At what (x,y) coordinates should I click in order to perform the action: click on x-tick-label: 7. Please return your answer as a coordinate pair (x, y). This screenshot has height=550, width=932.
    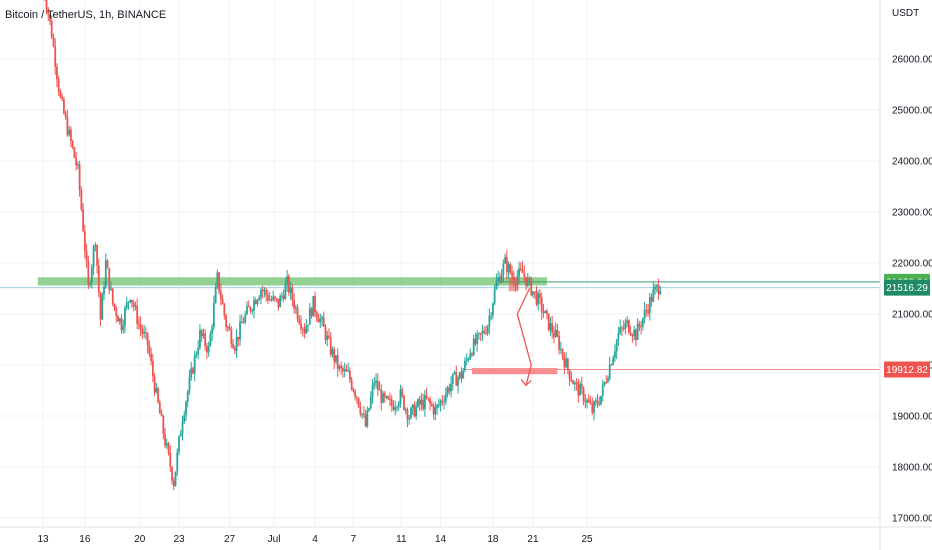
    Looking at the image, I should click on (354, 539).